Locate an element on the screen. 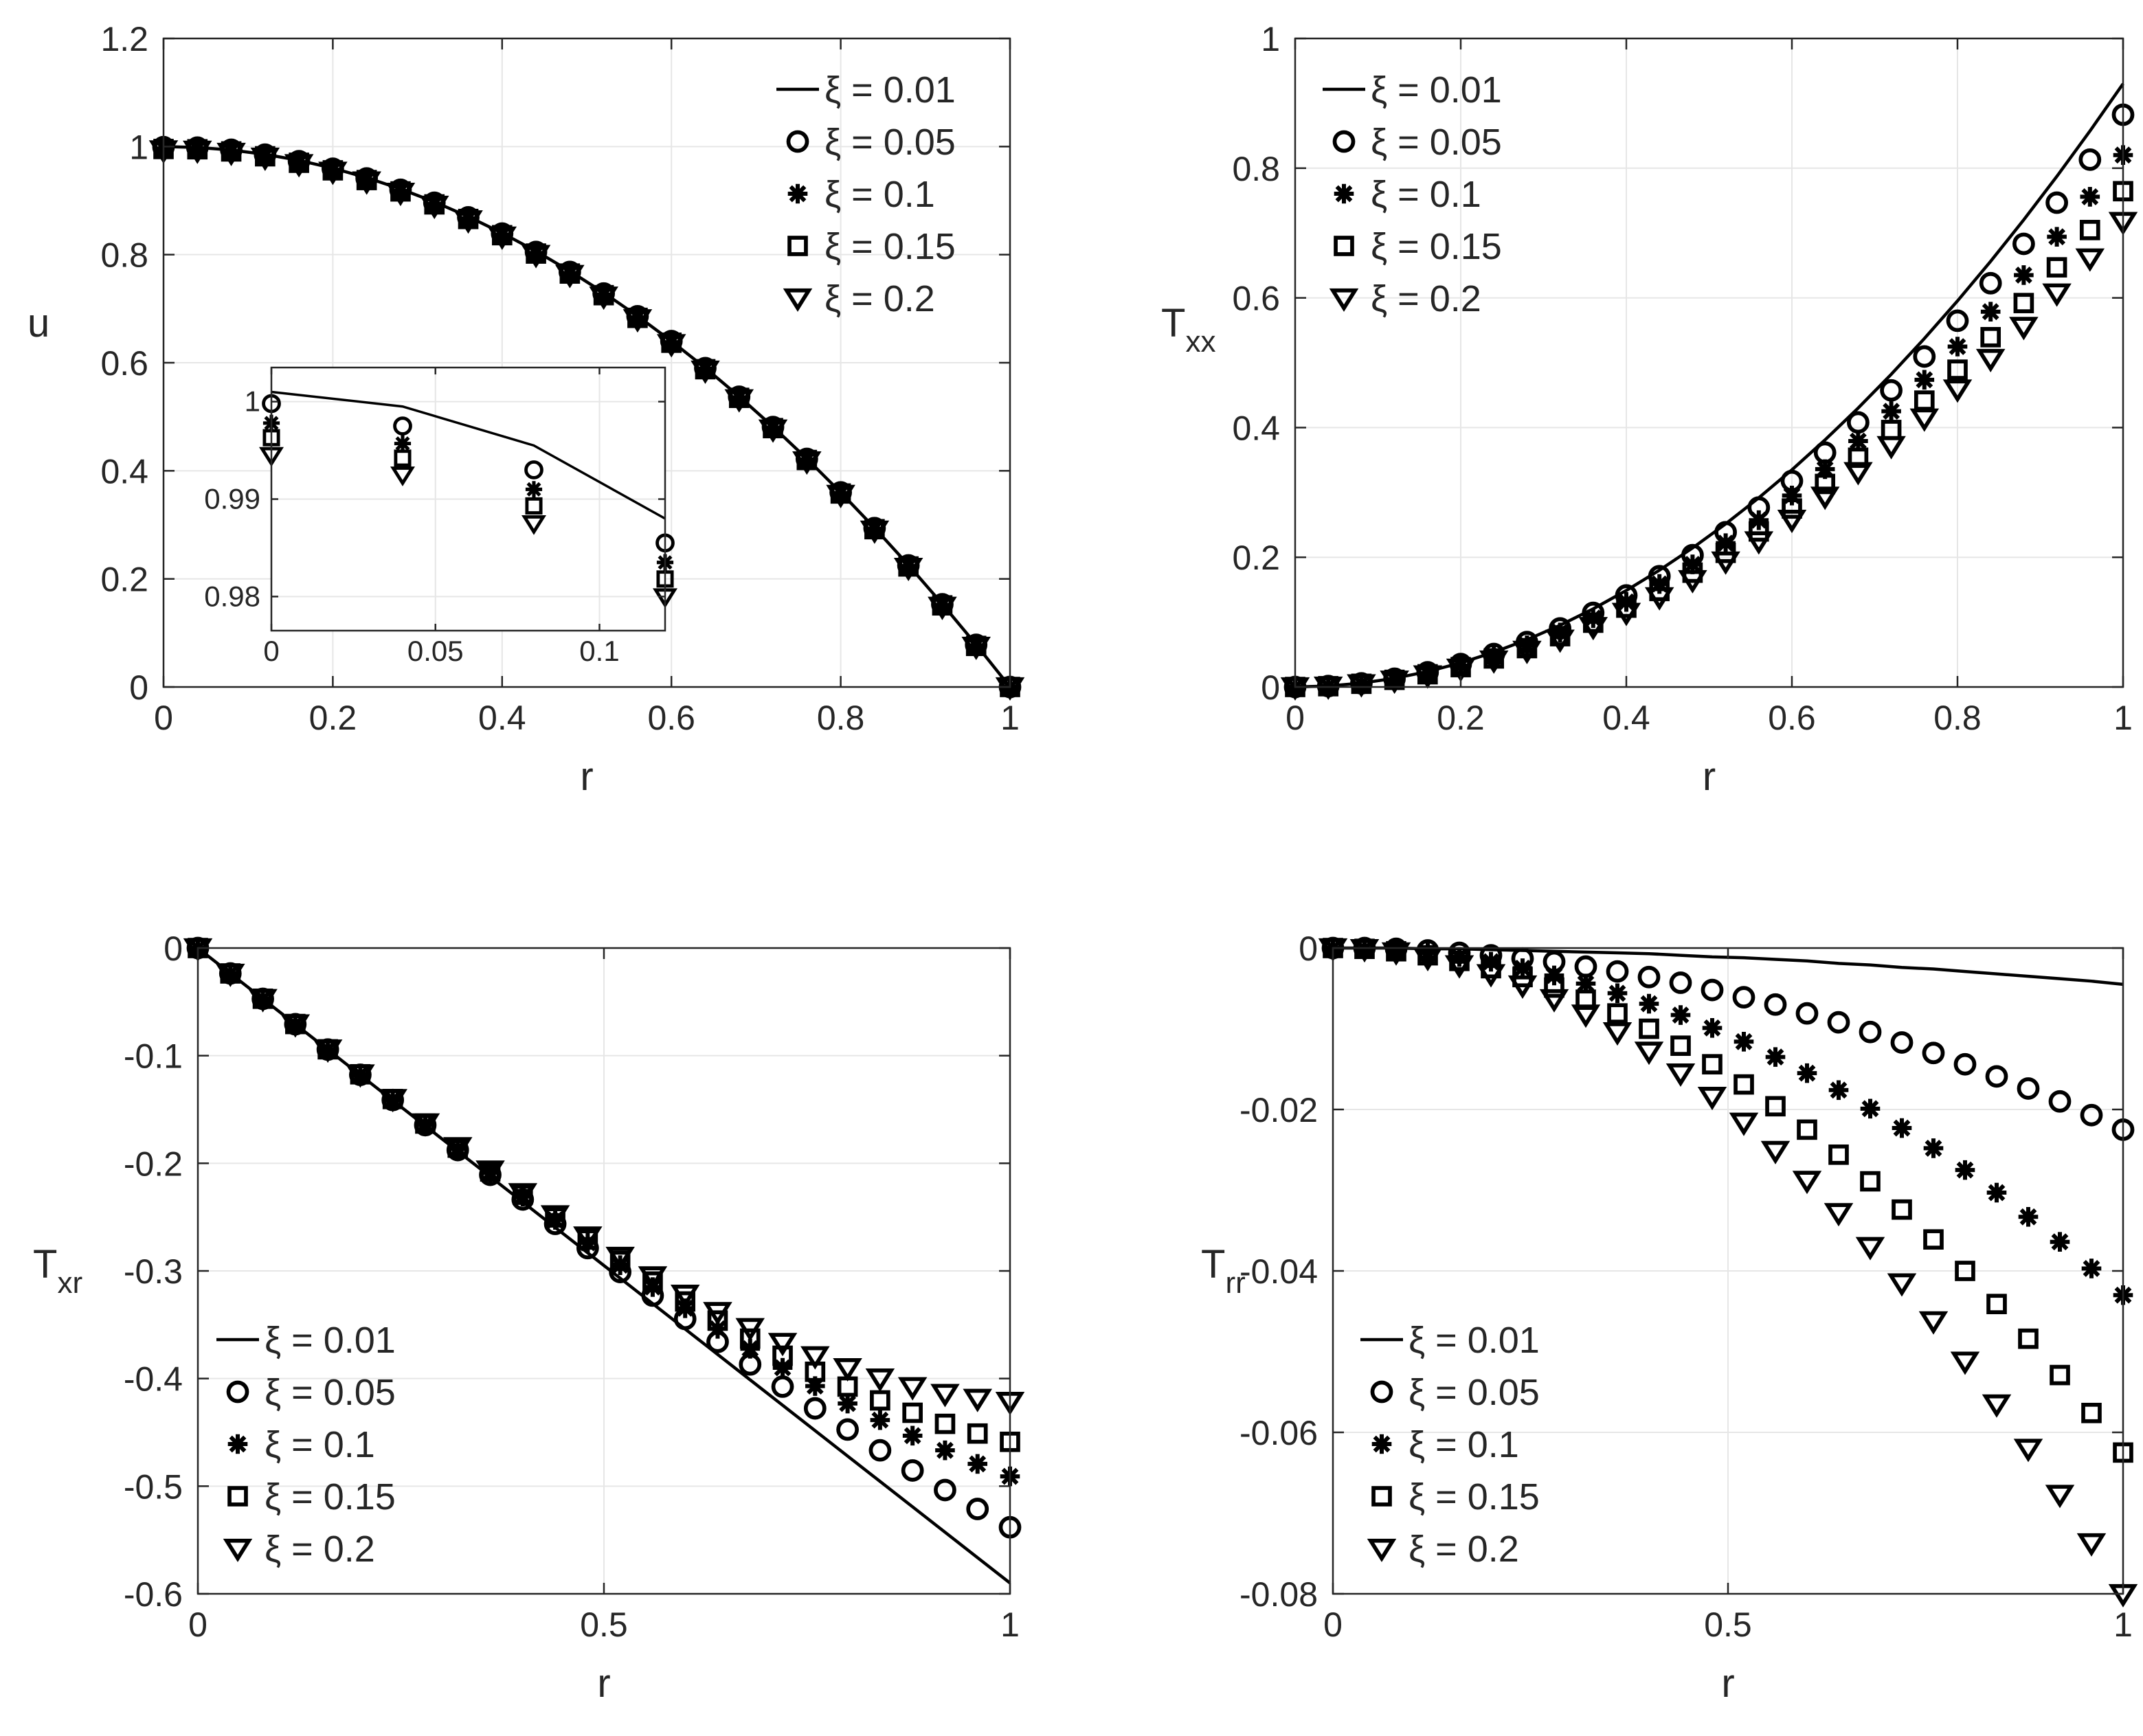 The height and width of the screenshot is (1736, 2143). panel-txx-marker-s4-p19 is located at coordinates (1924, 420).